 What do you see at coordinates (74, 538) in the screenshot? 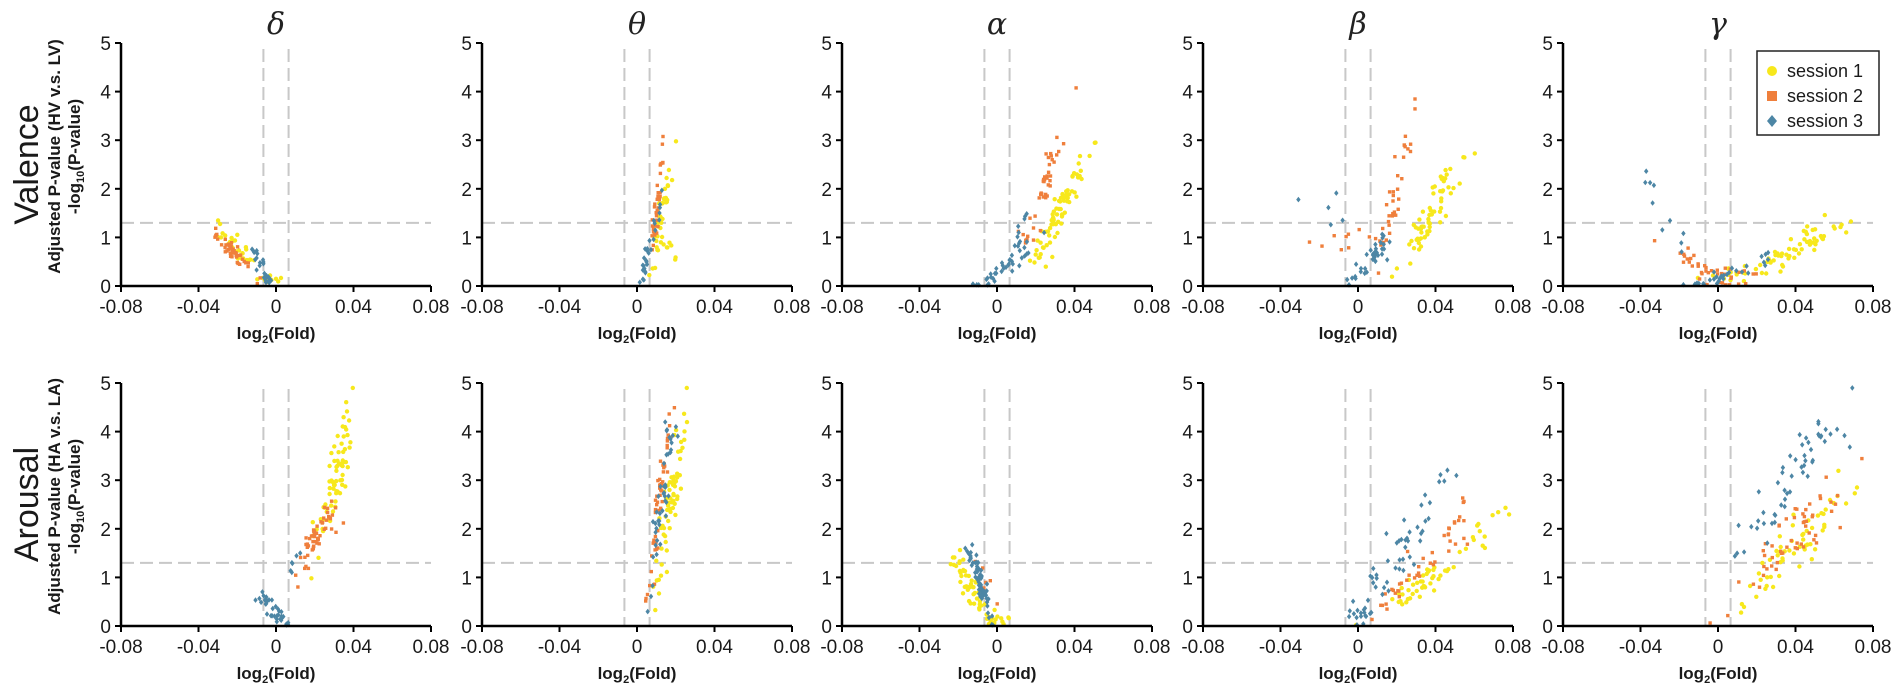
I see `y-label-prefix: -log` at bounding box center [74, 538].